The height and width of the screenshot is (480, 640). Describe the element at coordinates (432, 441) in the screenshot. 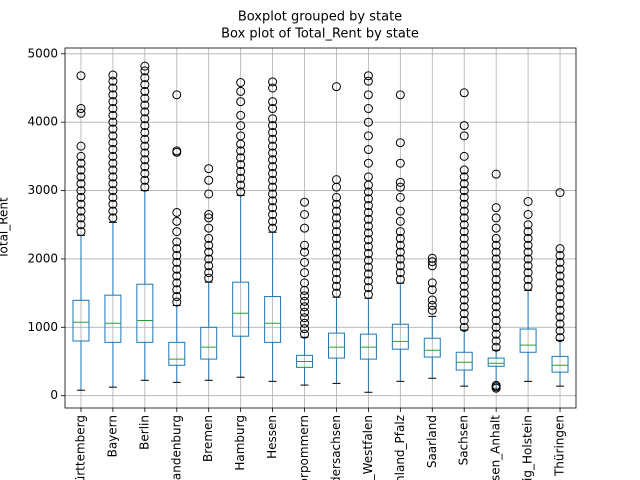

I see `x-tick-label: Saarland` at that location.